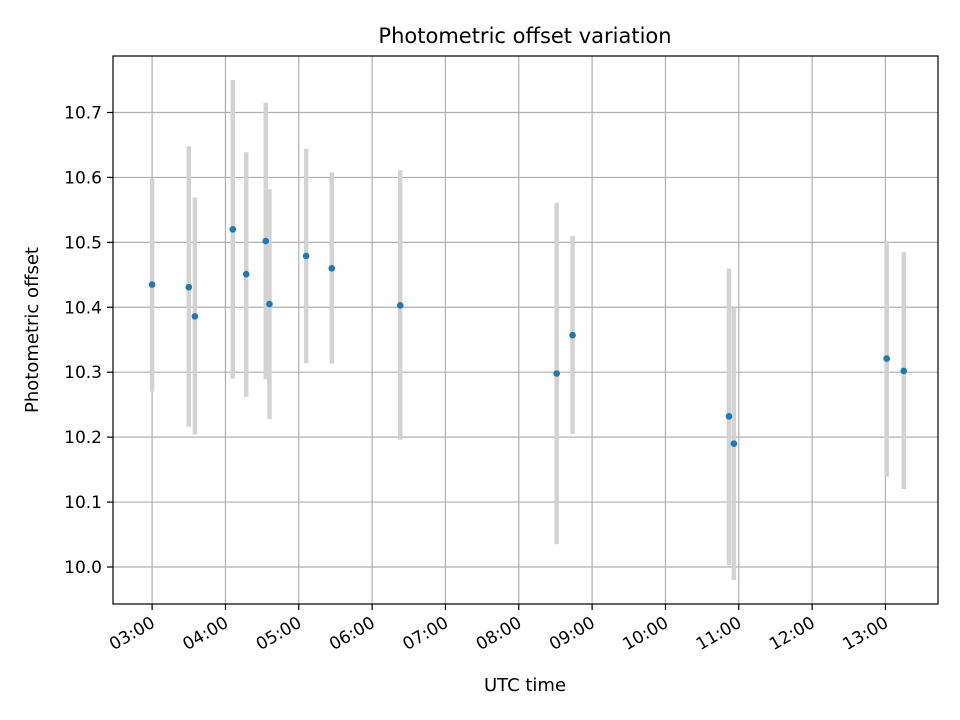  Describe the element at coordinates (32, 330) in the screenshot. I see `y-axis-label: Photometric offset` at that location.